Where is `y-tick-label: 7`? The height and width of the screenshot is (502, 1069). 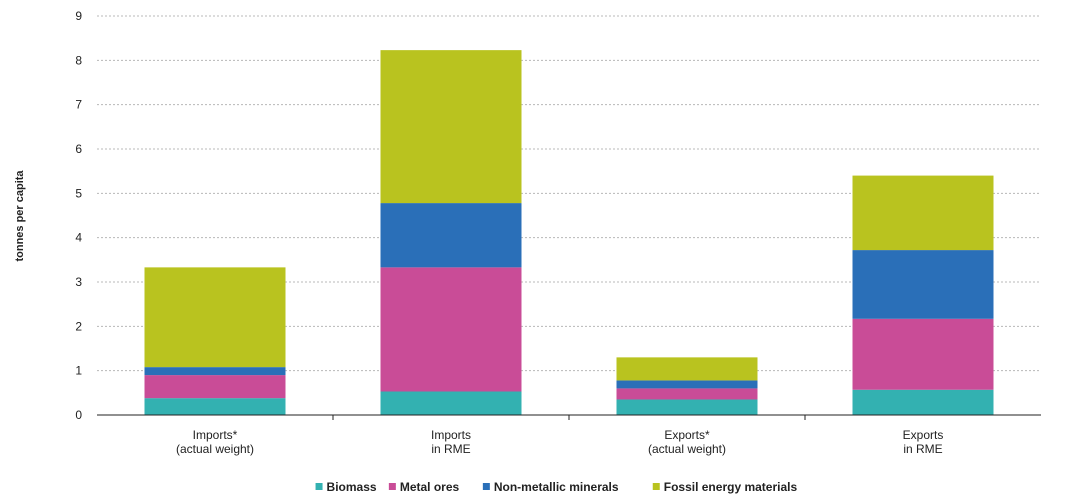
y-tick-label: 7 is located at coordinates (78, 105).